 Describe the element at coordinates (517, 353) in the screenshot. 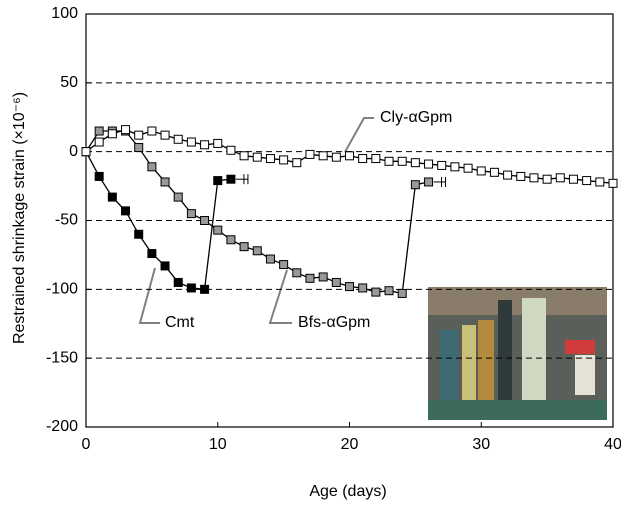

I see `photo-inset` at that location.